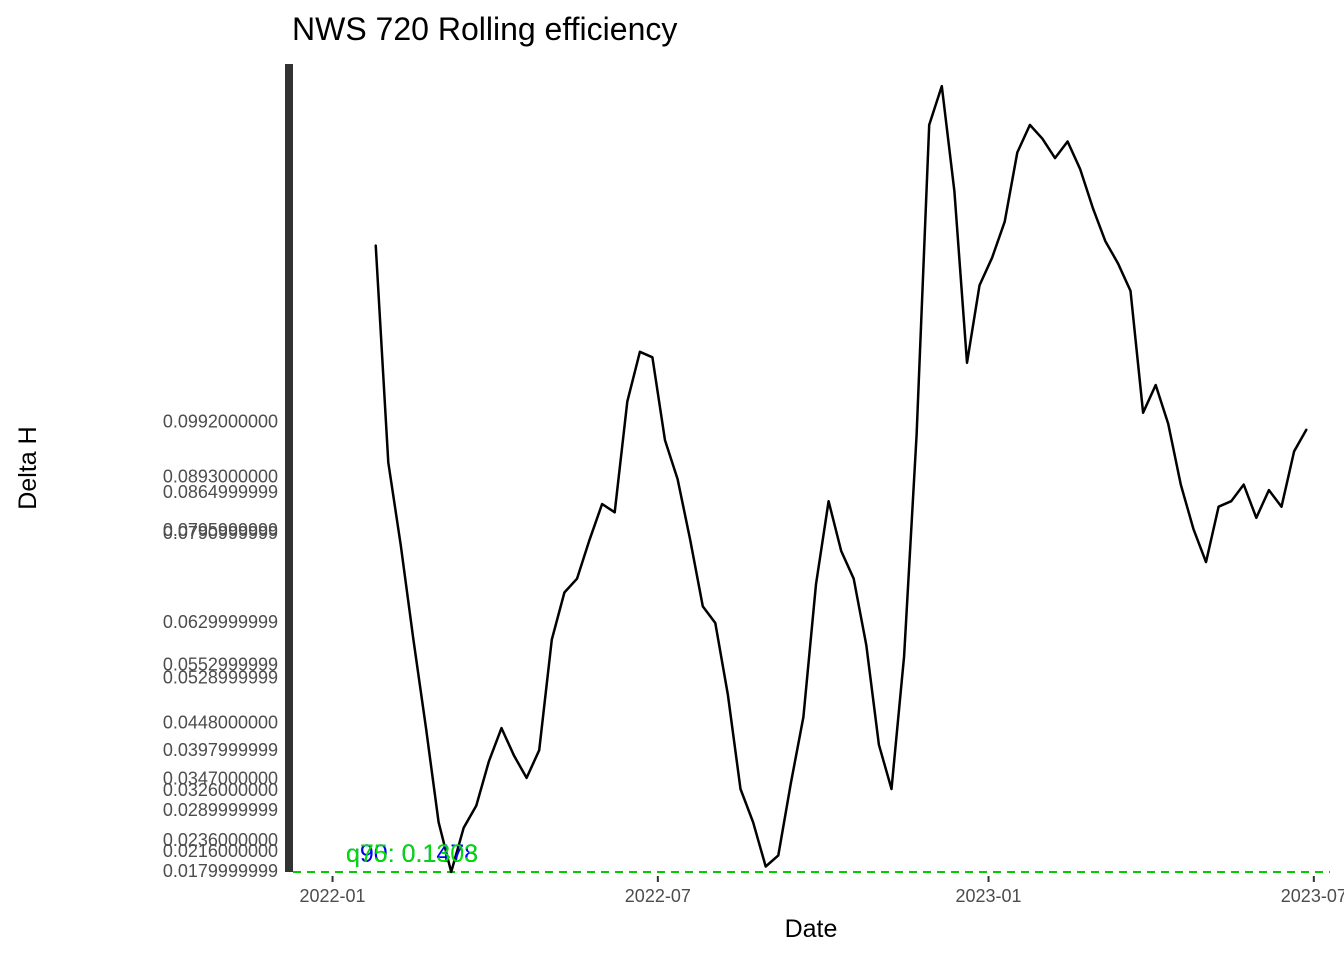 Image resolution: width=1344 pixels, height=960 pixels. Describe the element at coordinates (484, 29) in the screenshot. I see `chart-title: NWS 720 Rolling efficiency` at that location.